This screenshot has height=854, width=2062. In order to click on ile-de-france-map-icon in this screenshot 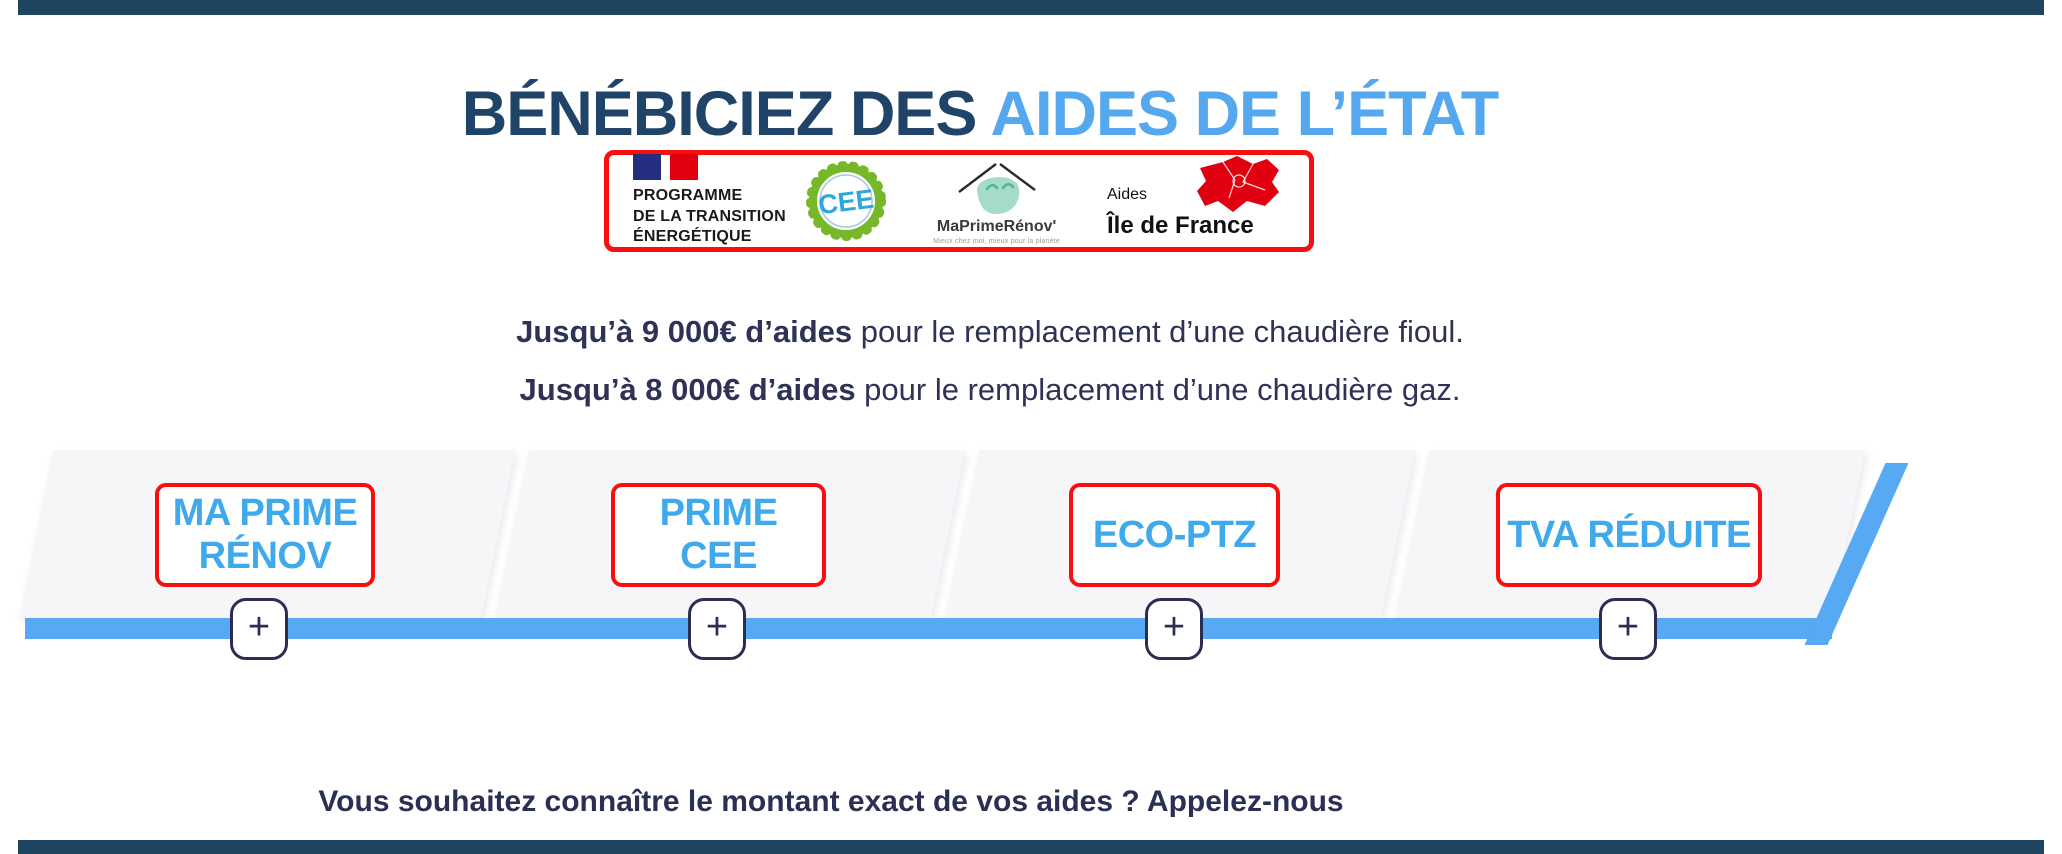, I will do `click(1238, 184)`.